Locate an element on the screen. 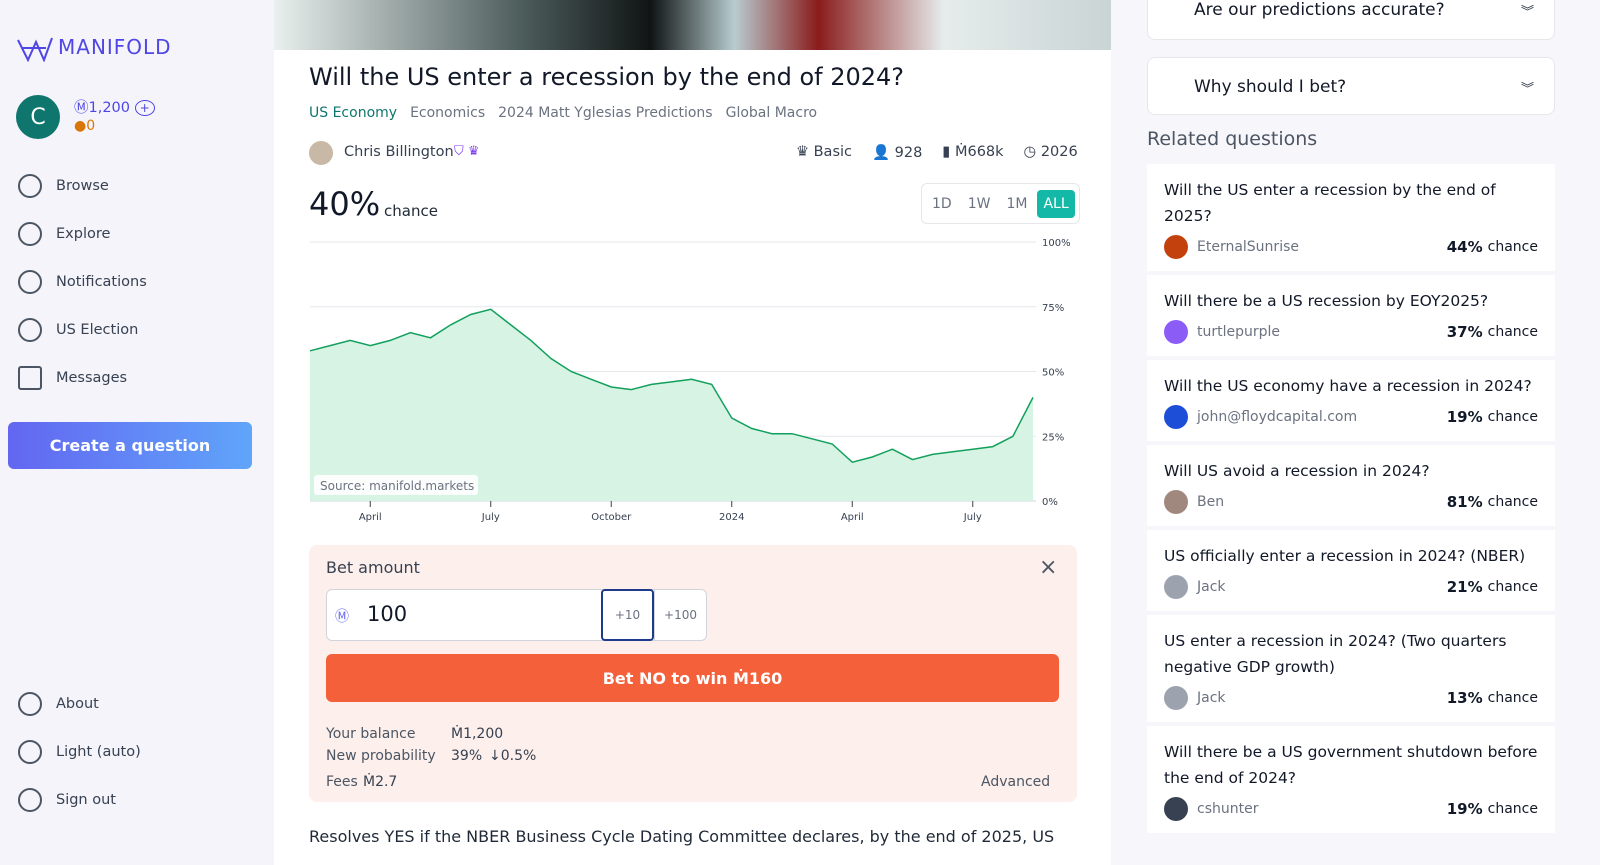 This screenshot has width=1600, height=865. related-meta: turtlepurple 37% chance is located at coordinates (1351, 332).